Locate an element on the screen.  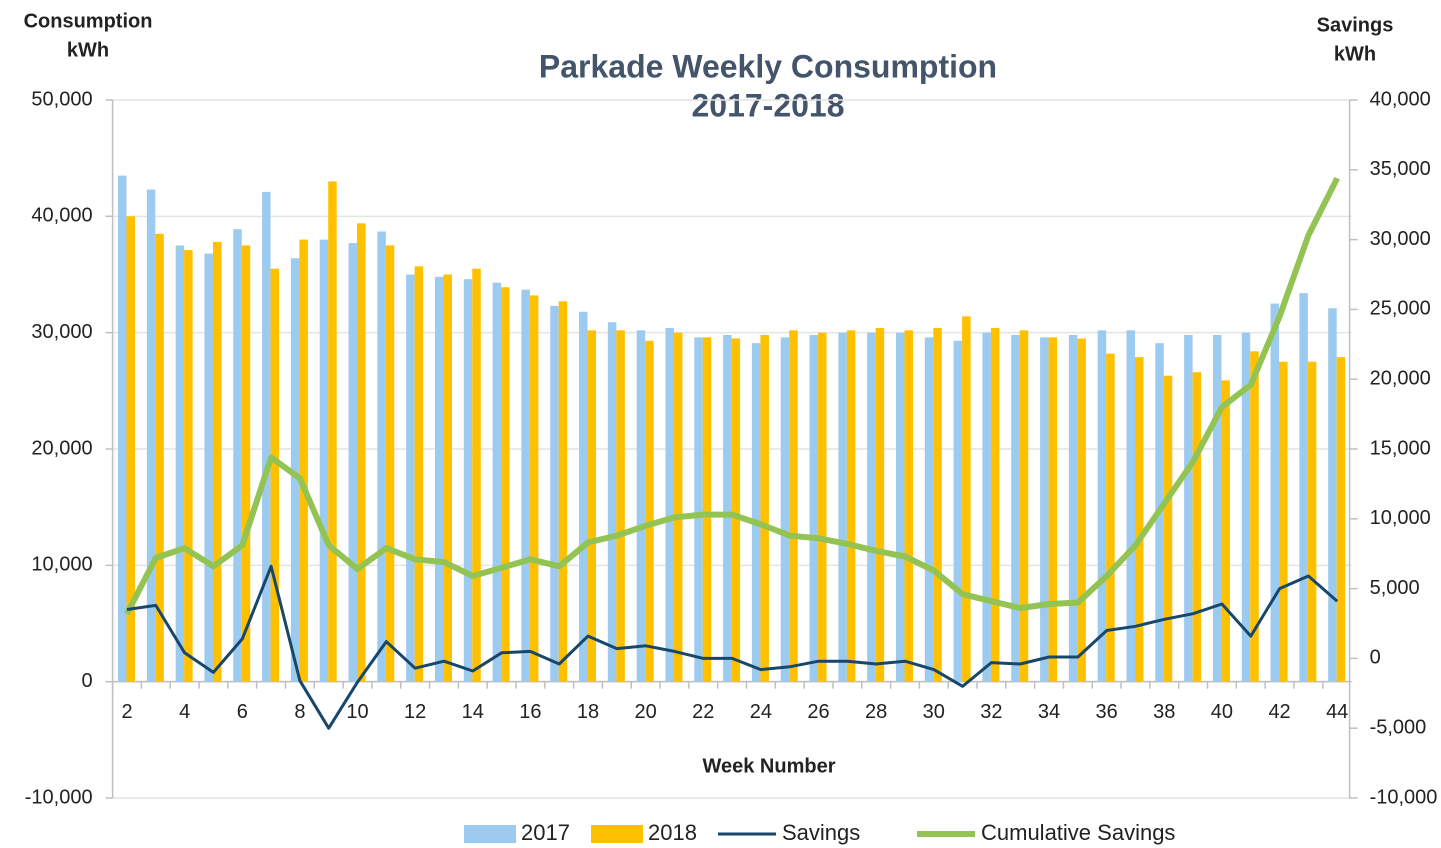
x-tick-label: 34 is located at coordinates (1049, 712).